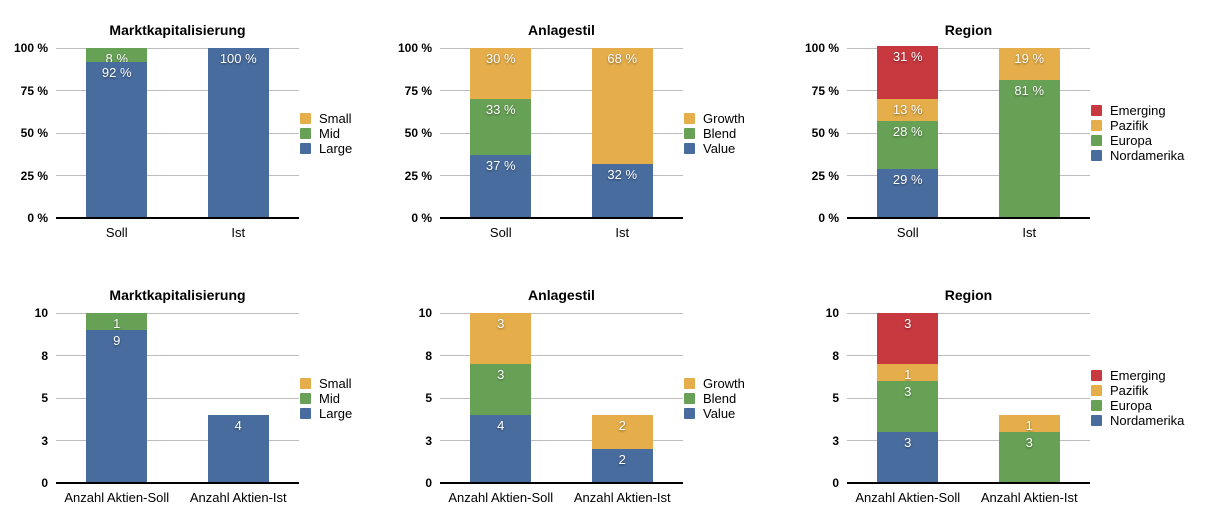 The image size is (1213, 531). I want to click on legend-swatch-europa, so click(1096, 140).